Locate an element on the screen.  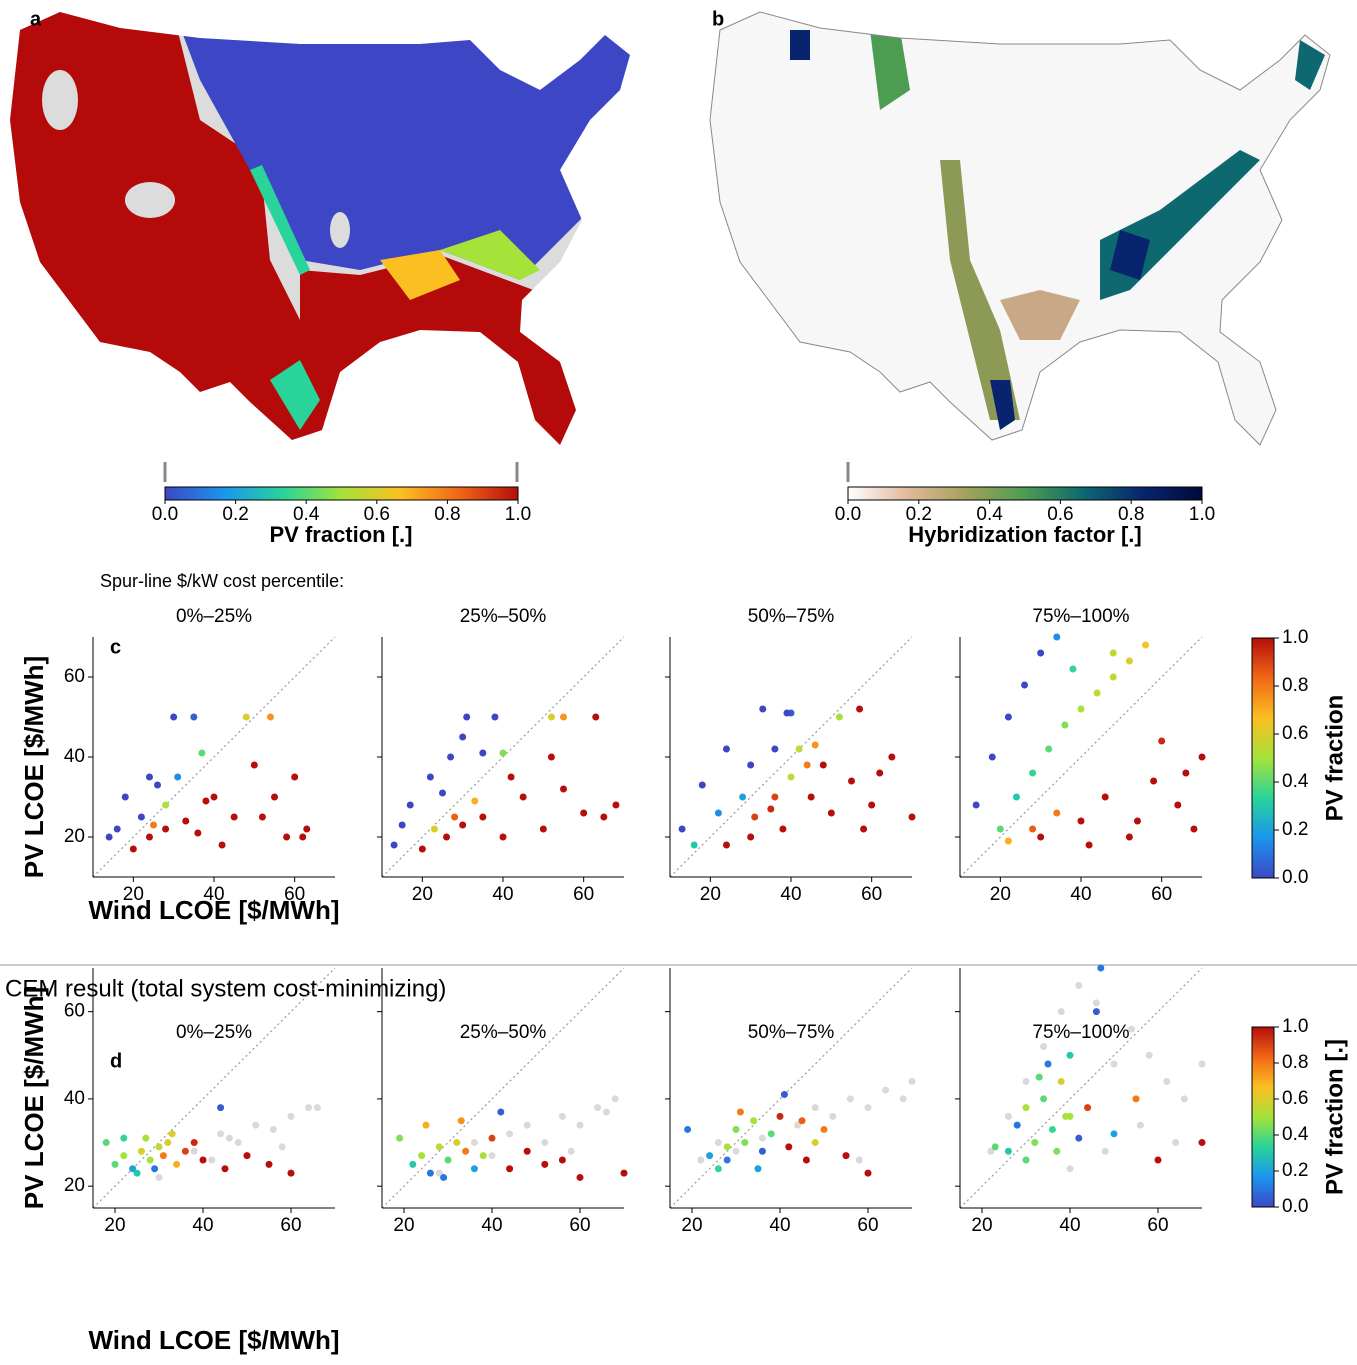
map-a is located at coordinates (320, 228).